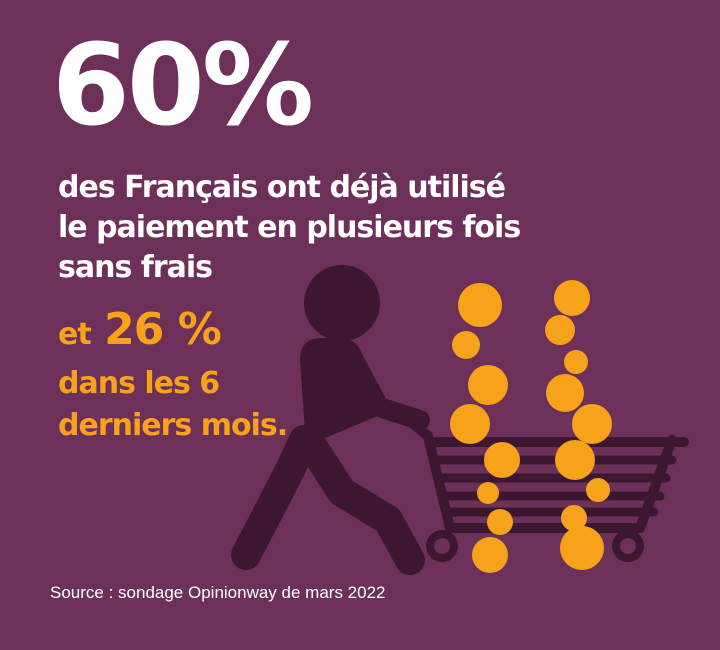 The width and height of the screenshot is (720, 650). I want to click on statement-line: le paiement en plusieurs fois, so click(289, 227).